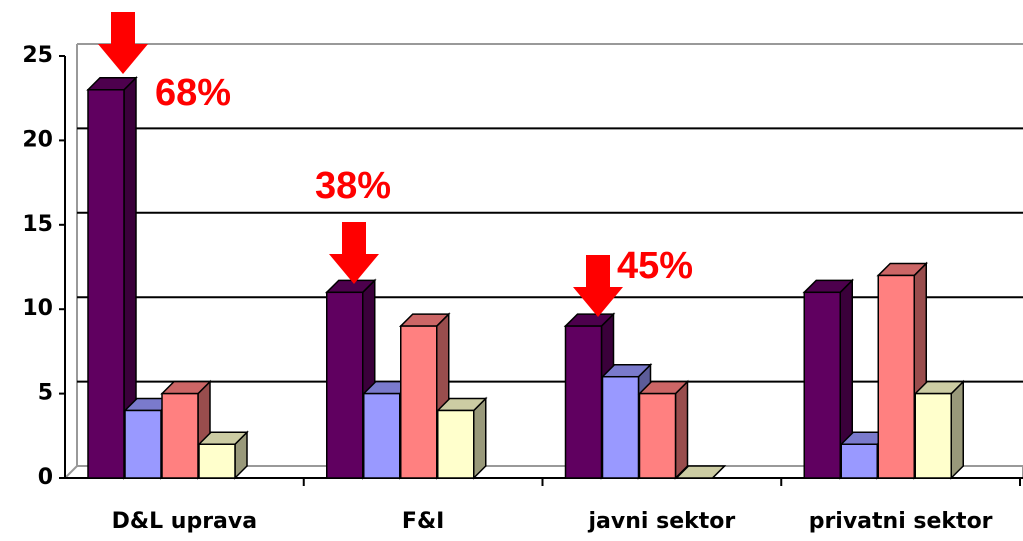  Describe the element at coordinates (37, 55) in the screenshot. I see `y-tick-label: 25` at that location.